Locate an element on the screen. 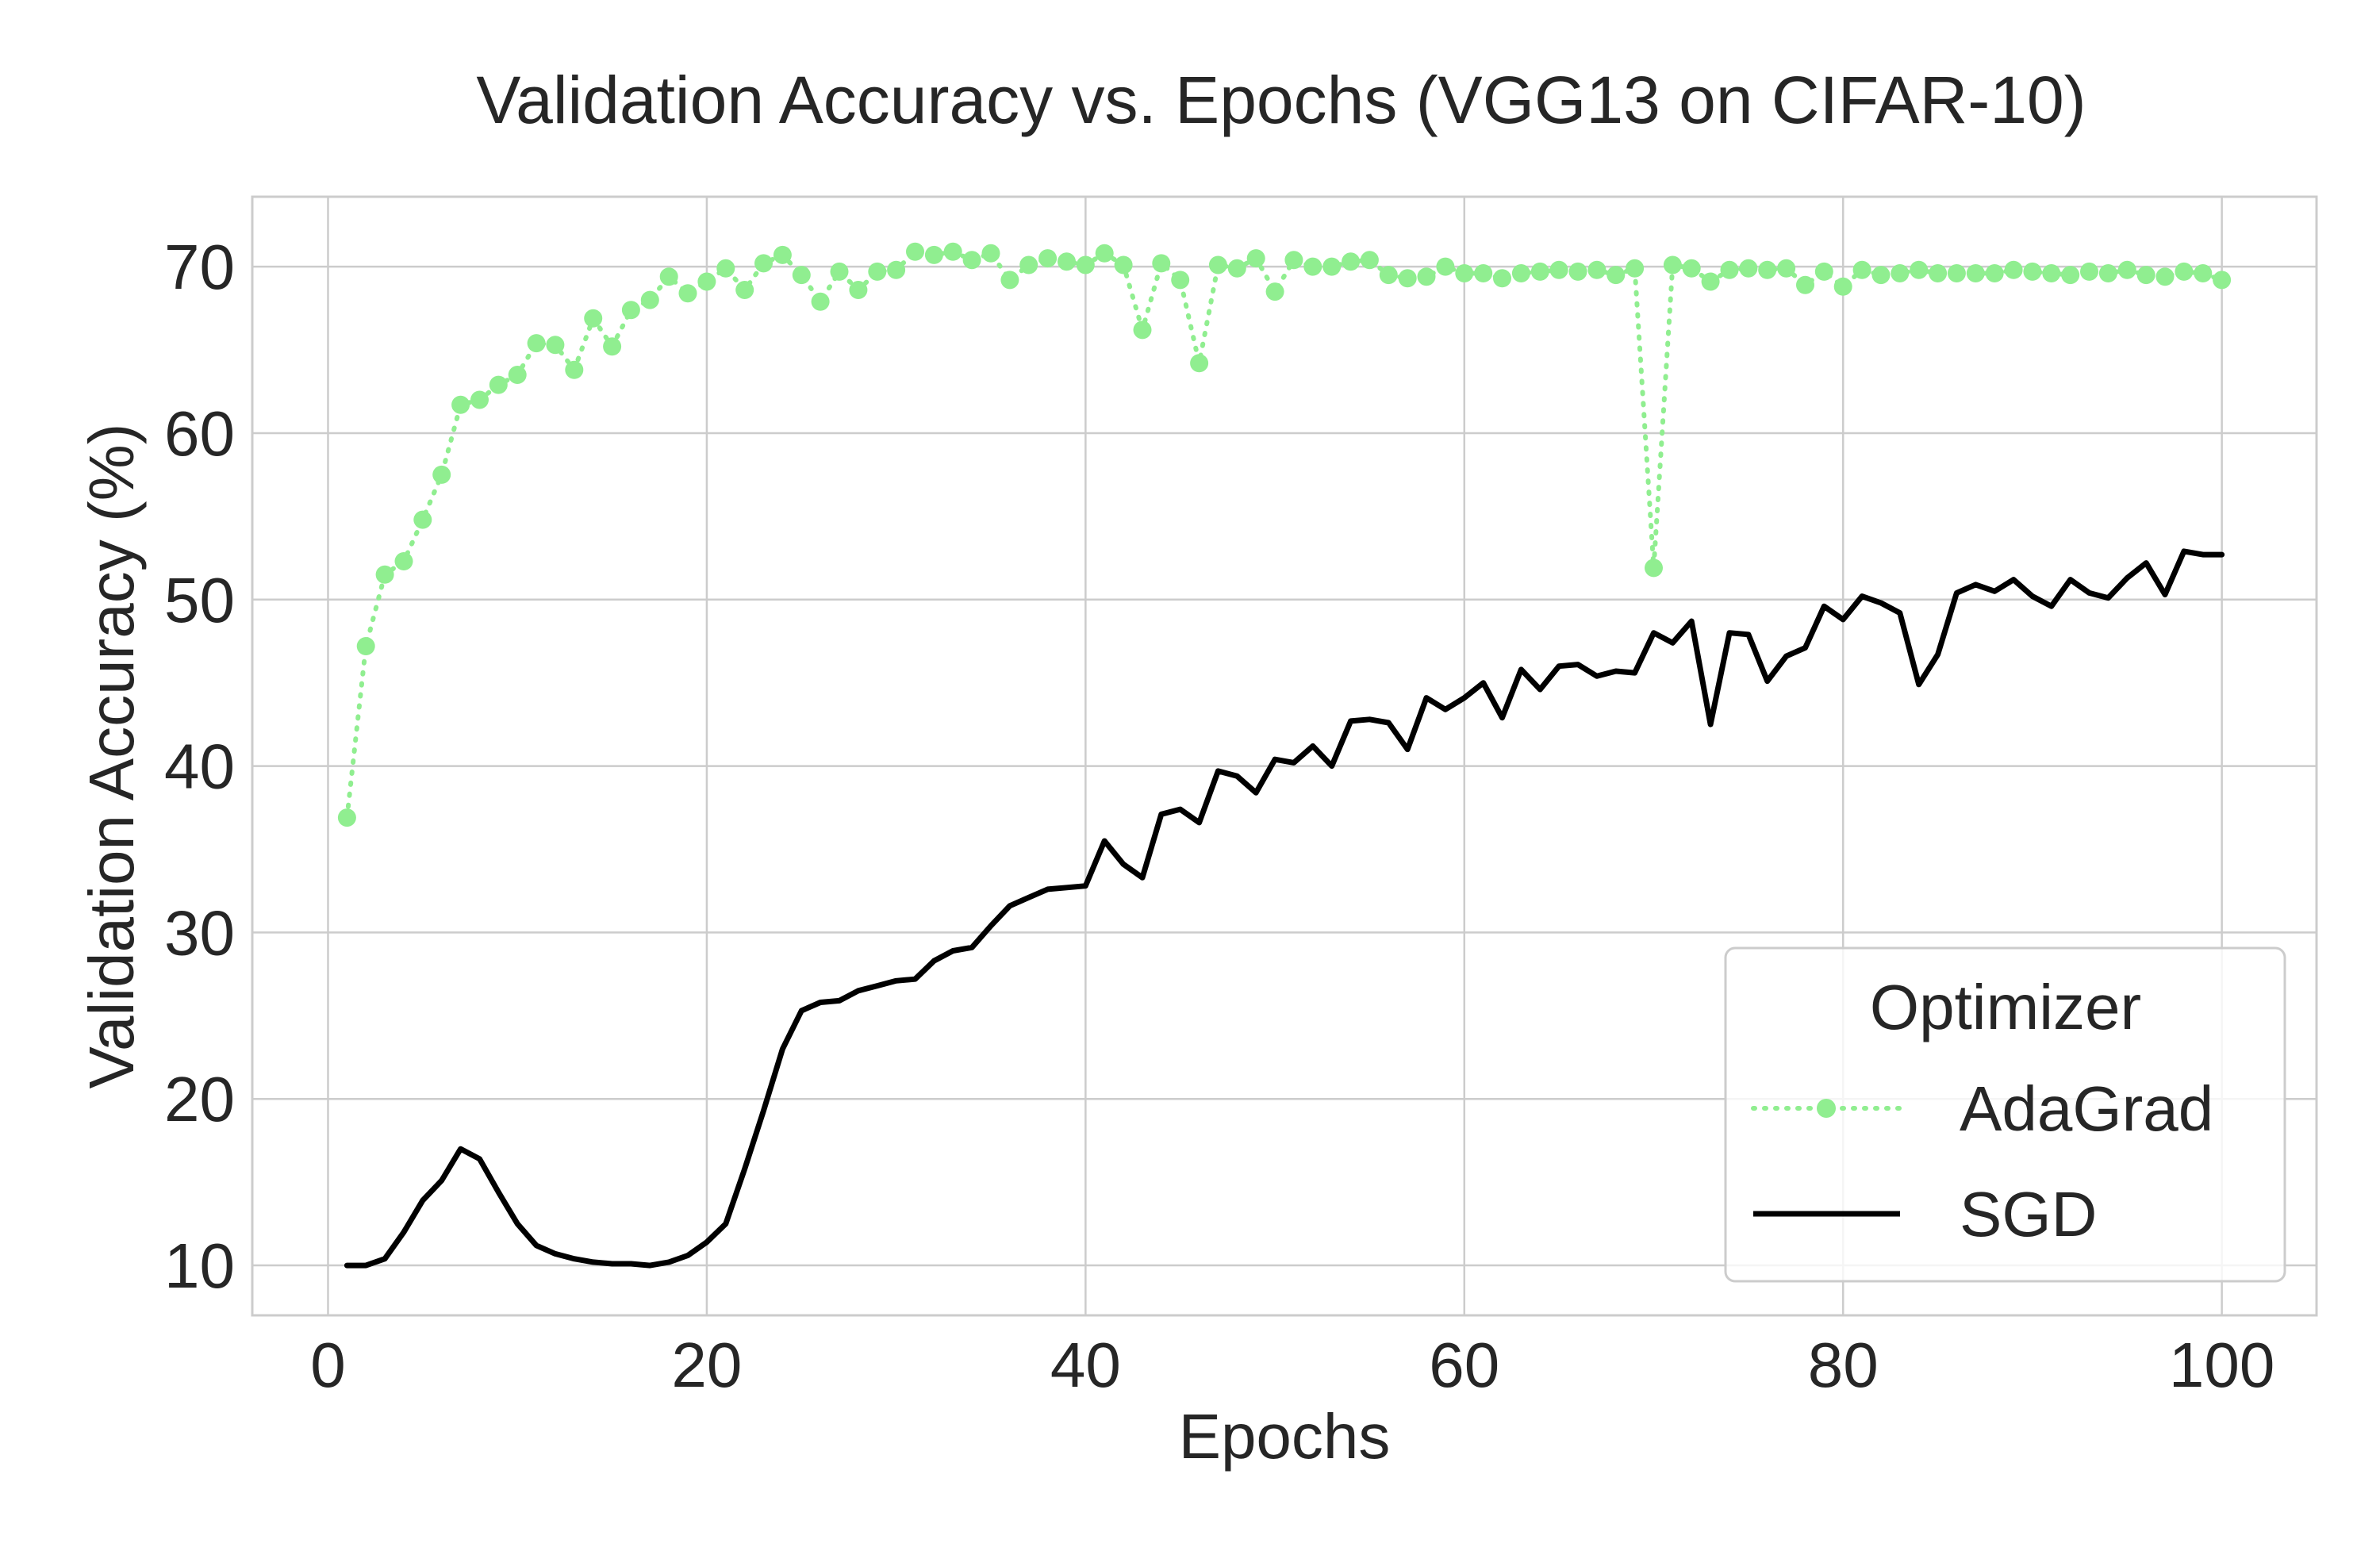 The height and width of the screenshot is (1547, 2380). y-tick-label: 40 is located at coordinates (199, 766).